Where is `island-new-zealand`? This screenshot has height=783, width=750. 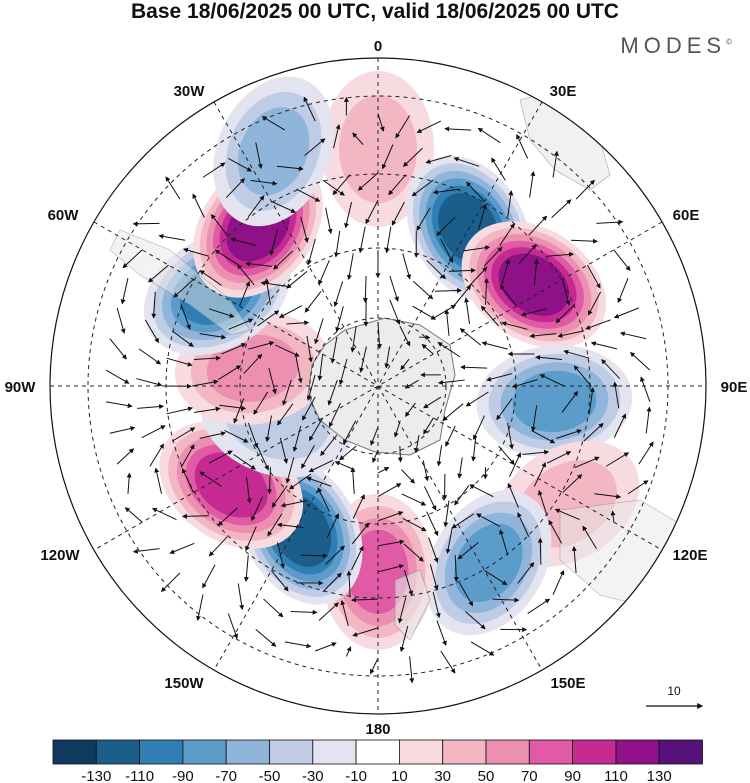
island-new-zealand is located at coordinates (412, 605).